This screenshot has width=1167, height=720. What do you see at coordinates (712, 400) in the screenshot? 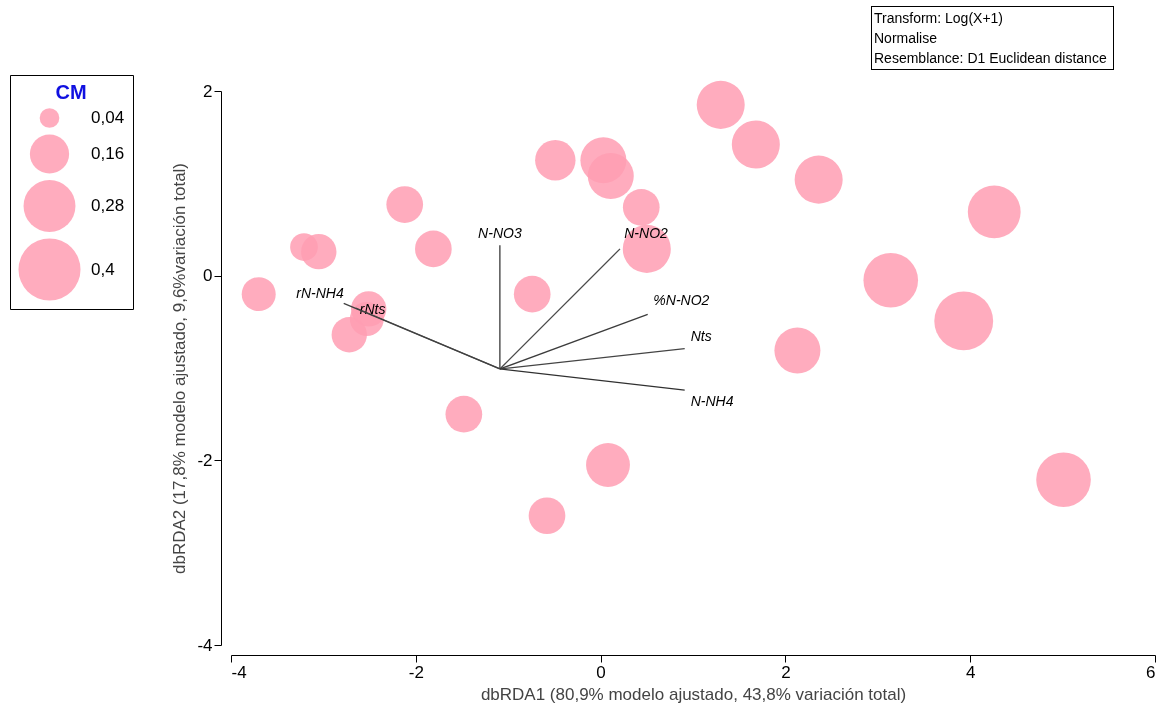
I see `series-label: N-NH4` at bounding box center [712, 400].